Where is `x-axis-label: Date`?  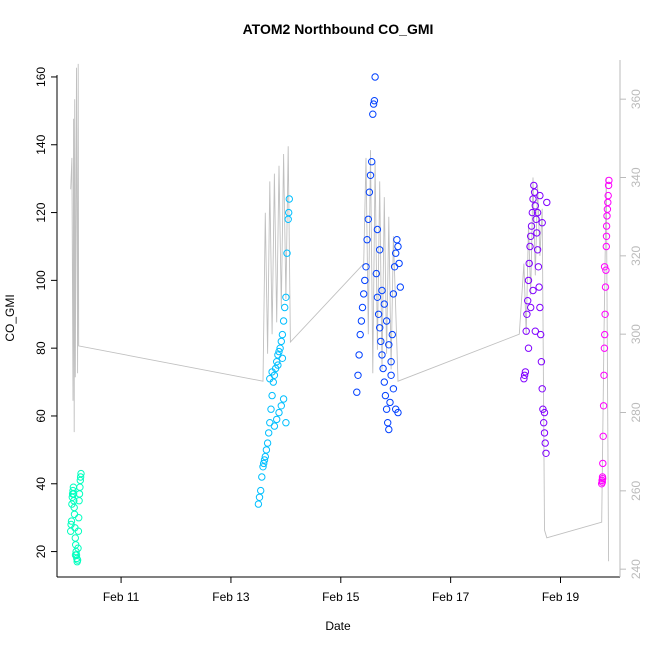
x-axis-label: Date is located at coordinates (338, 626).